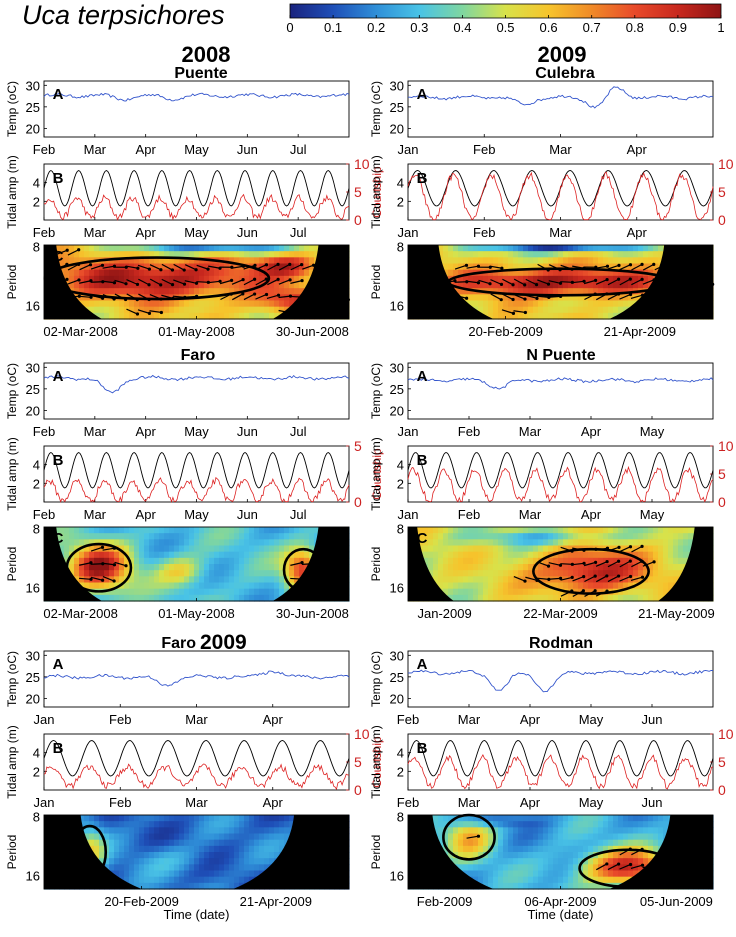 This screenshot has width=736, height=937. What do you see at coordinates (422, 178) in the screenshot?
I see `panel-letter-b: B` at bounding box center [422, 178].